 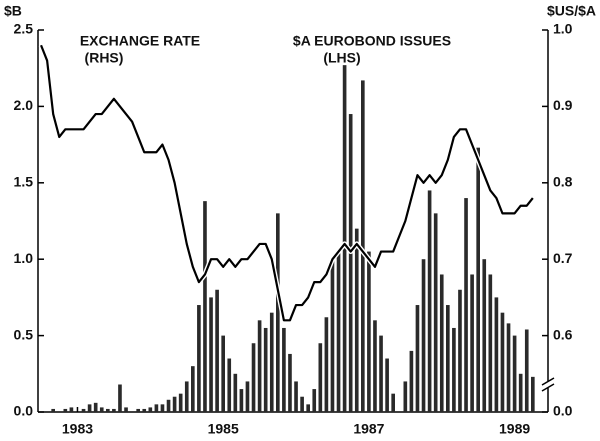 I want to click on x-tick-label: 1985, so click(x=223, y=429).